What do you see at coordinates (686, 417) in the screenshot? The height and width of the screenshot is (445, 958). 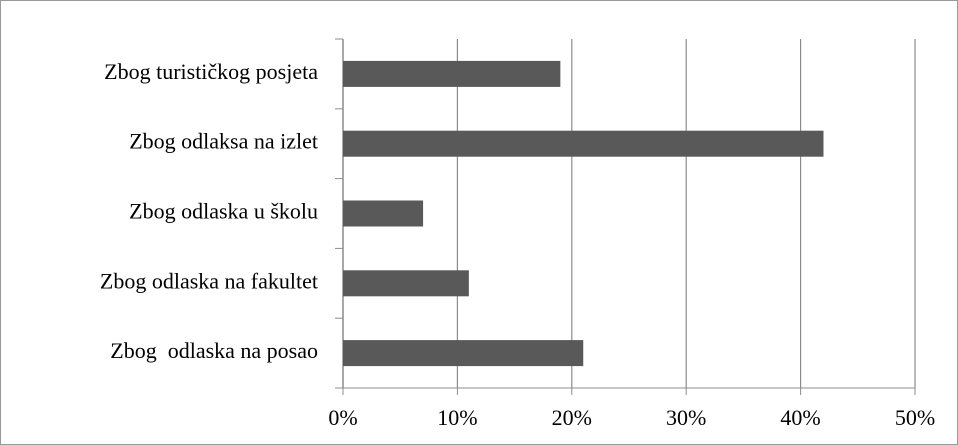 I see `x-tick-label: 30%` at bounding box center [686, 417].